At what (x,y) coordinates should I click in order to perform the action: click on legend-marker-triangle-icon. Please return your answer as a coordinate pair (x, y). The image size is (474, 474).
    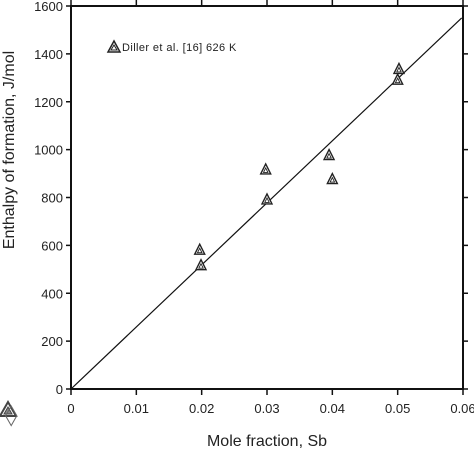
    Looking at the image, I should click on (114, 46).